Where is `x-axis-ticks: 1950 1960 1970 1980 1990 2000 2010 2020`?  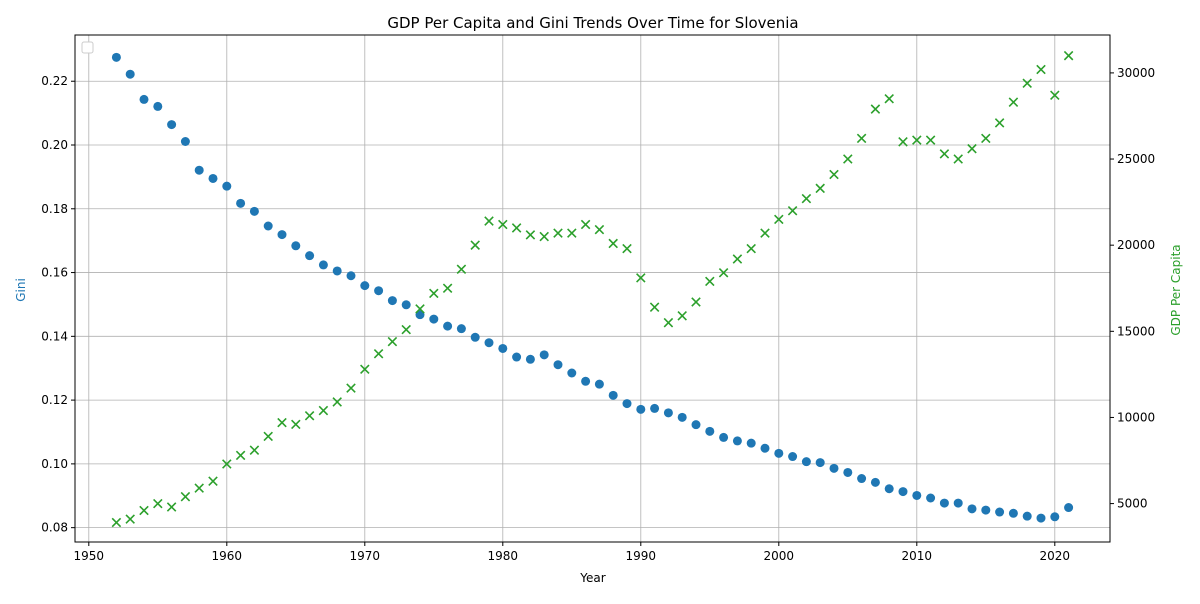
x-axis-ticks: 1950 1960 1970 1980 1990 2000 2010 2020 is located at coordinates (572, 552).